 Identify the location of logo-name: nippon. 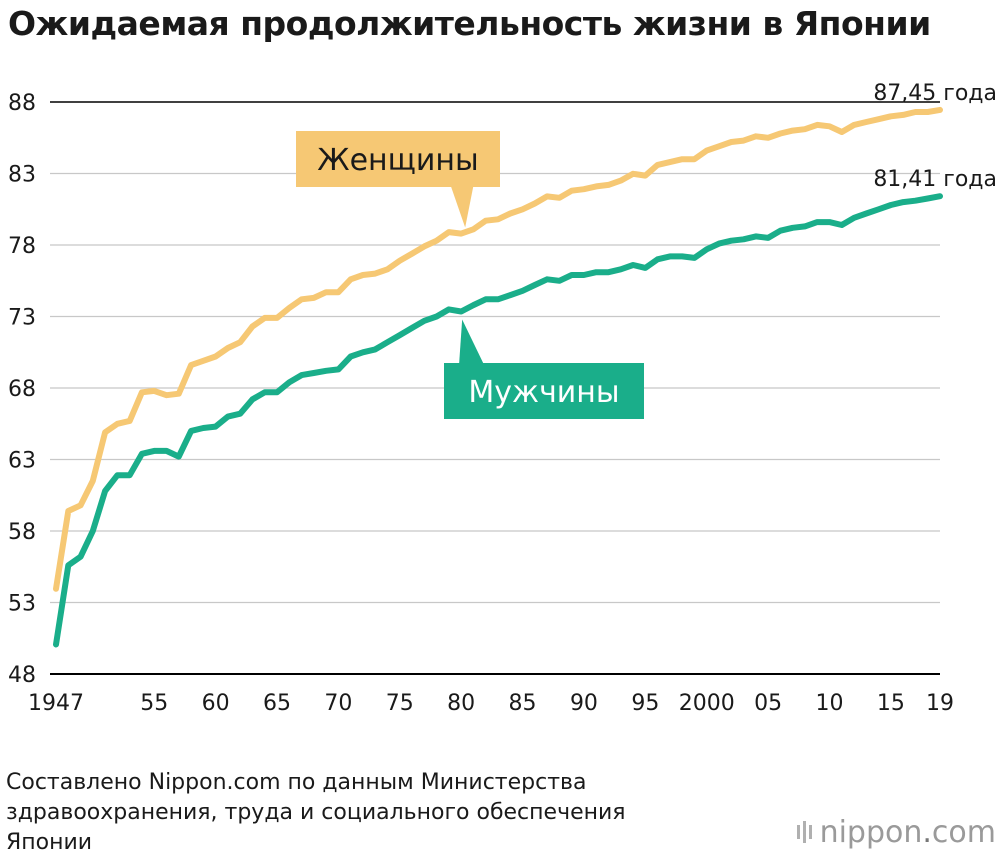
(871, 832).